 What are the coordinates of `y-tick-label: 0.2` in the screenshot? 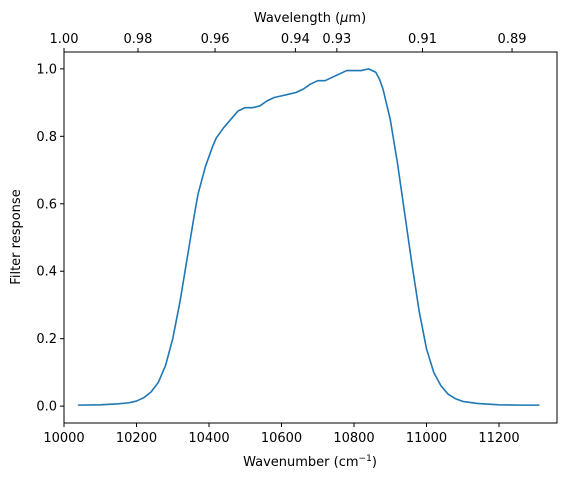 It's located at (46, 339).